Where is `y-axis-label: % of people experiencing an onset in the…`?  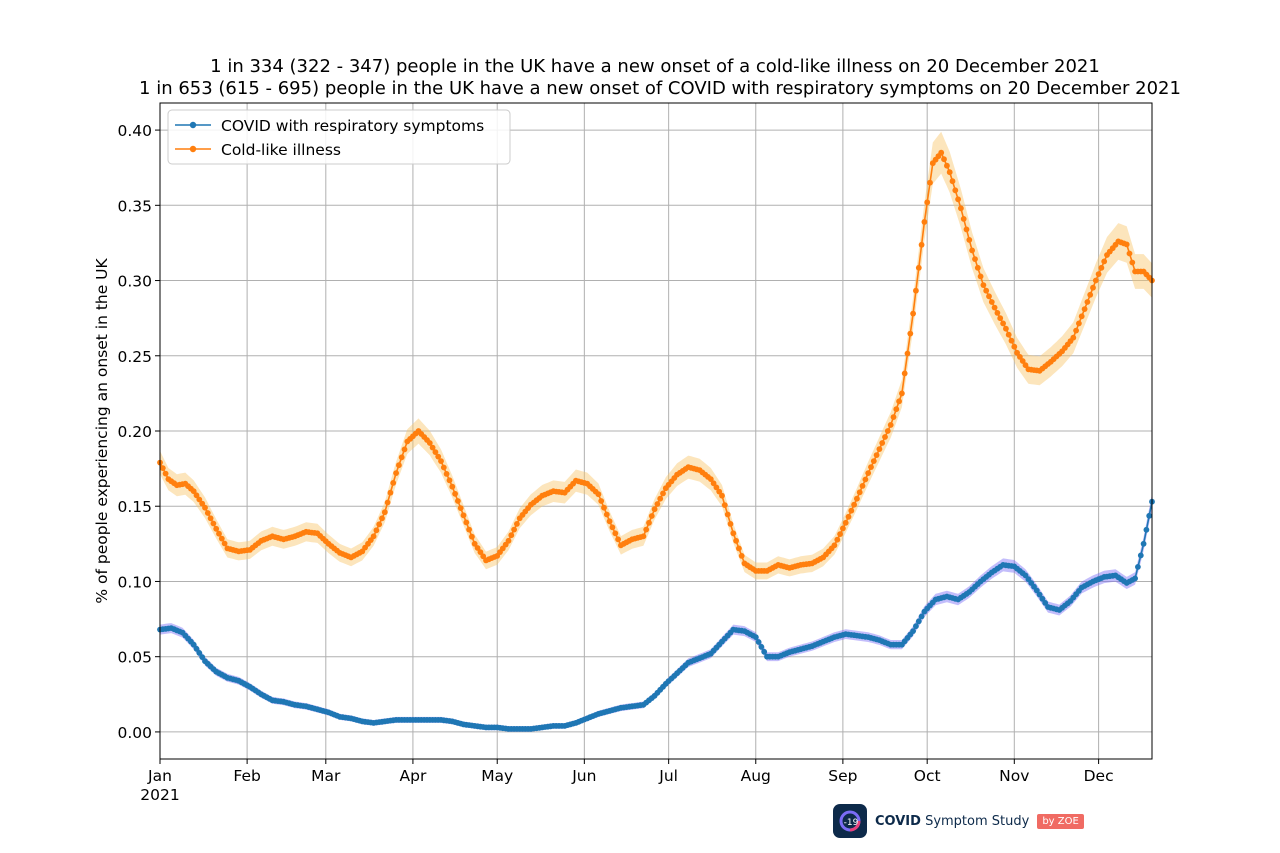
y-axis-label: % of people experiencing an onset in the… is located at coordinates (102, 430).